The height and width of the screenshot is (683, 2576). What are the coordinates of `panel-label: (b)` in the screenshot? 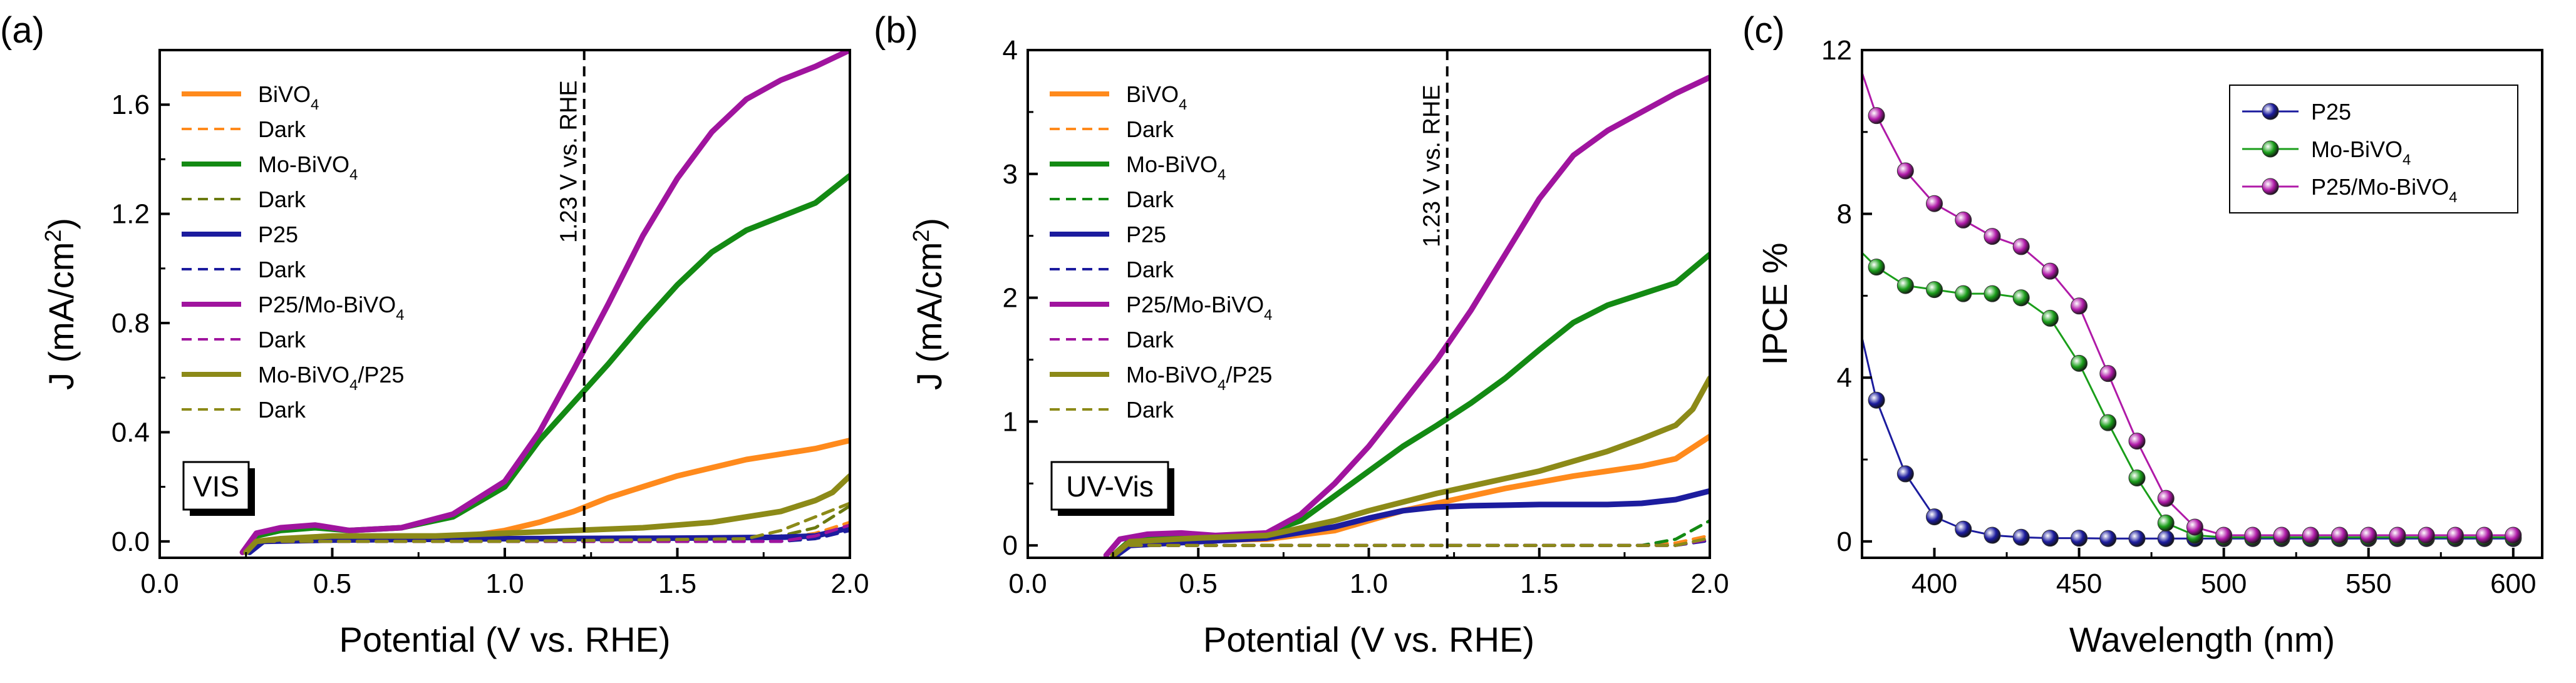 It's located at (896, 30).